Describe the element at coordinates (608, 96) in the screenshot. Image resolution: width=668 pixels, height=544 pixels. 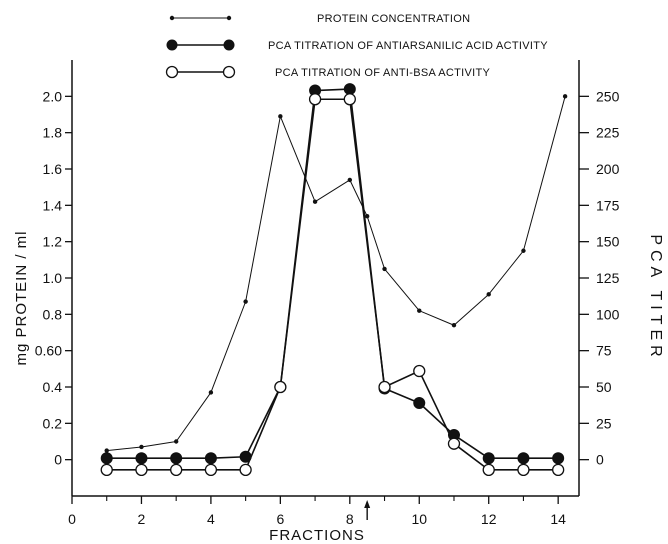
I see `y-right-tick-label: 250` at that location.